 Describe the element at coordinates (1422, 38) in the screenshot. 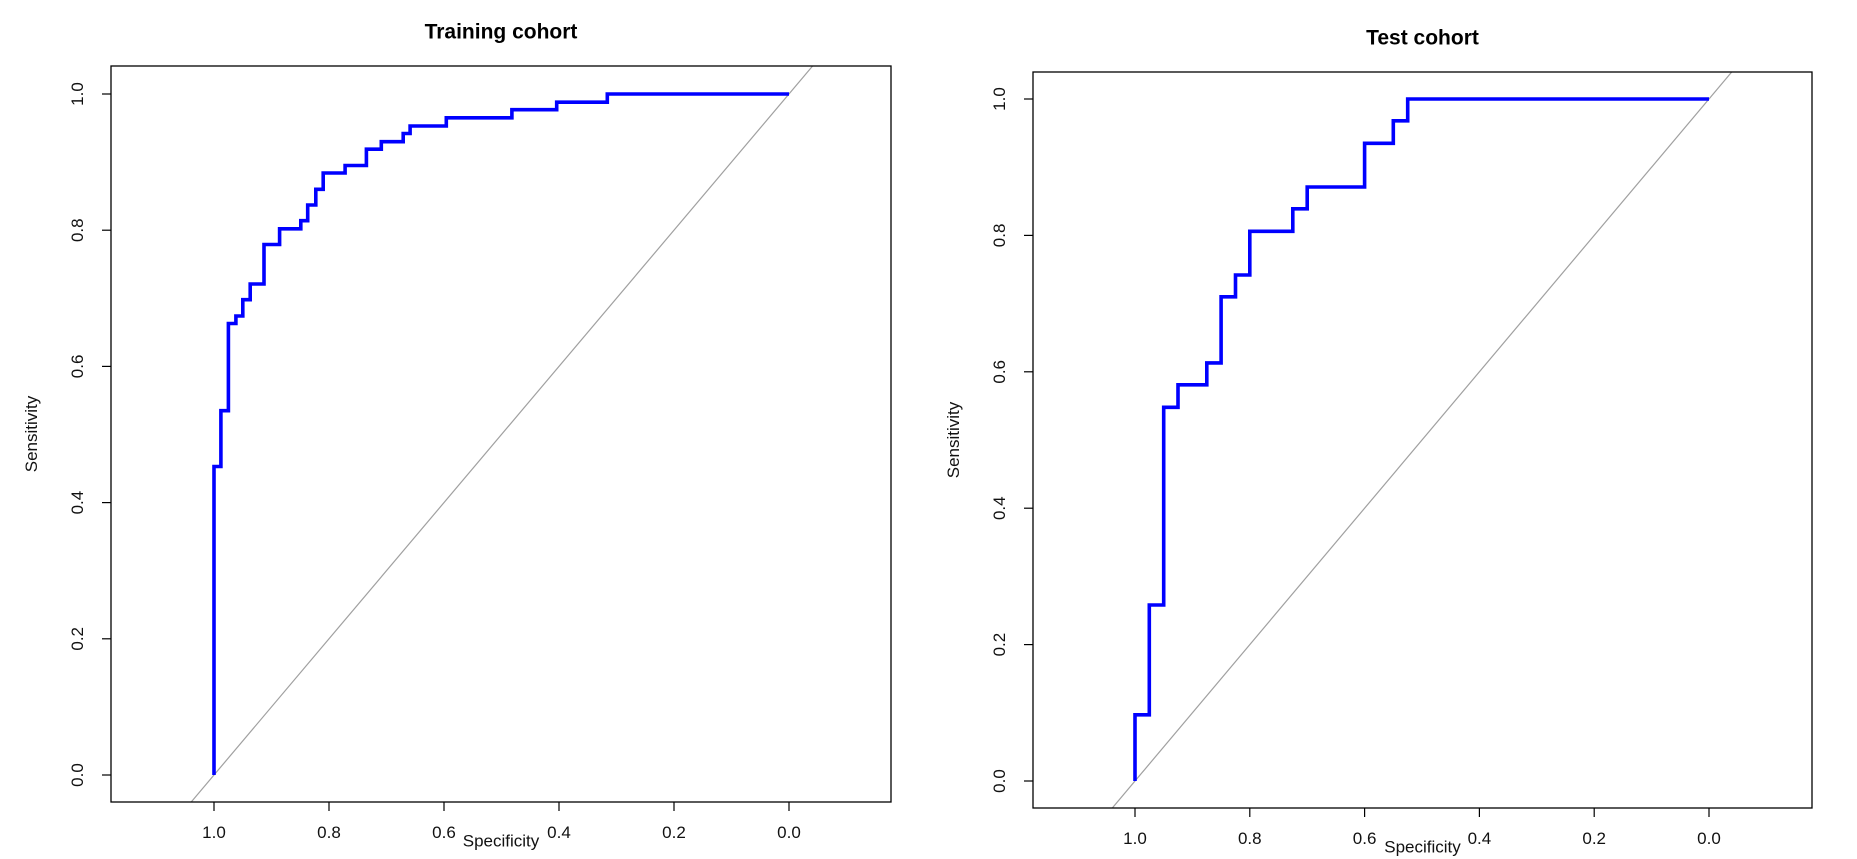

I see `chart-title: Test cohort` at that location.